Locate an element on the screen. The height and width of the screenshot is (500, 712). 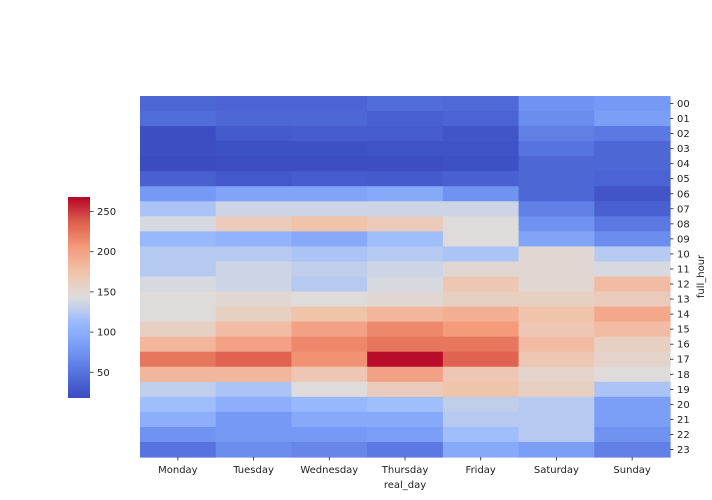
x-tick-label: Wednesday is located at coordinates (329, 470).